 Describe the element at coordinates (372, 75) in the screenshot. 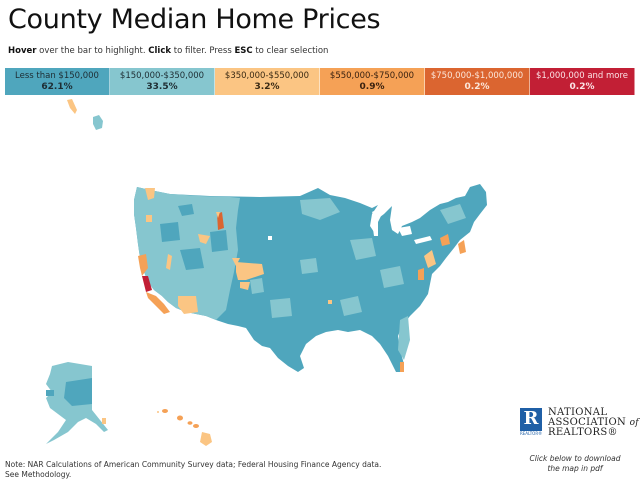

I see `legend-label: $550,000-$750,000` at that location.